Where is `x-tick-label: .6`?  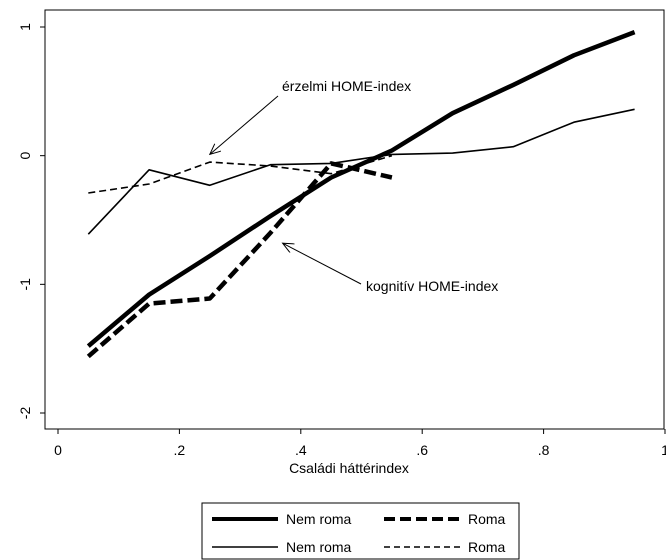 x-tick-label: .6 is located at coordinates (422, 450).